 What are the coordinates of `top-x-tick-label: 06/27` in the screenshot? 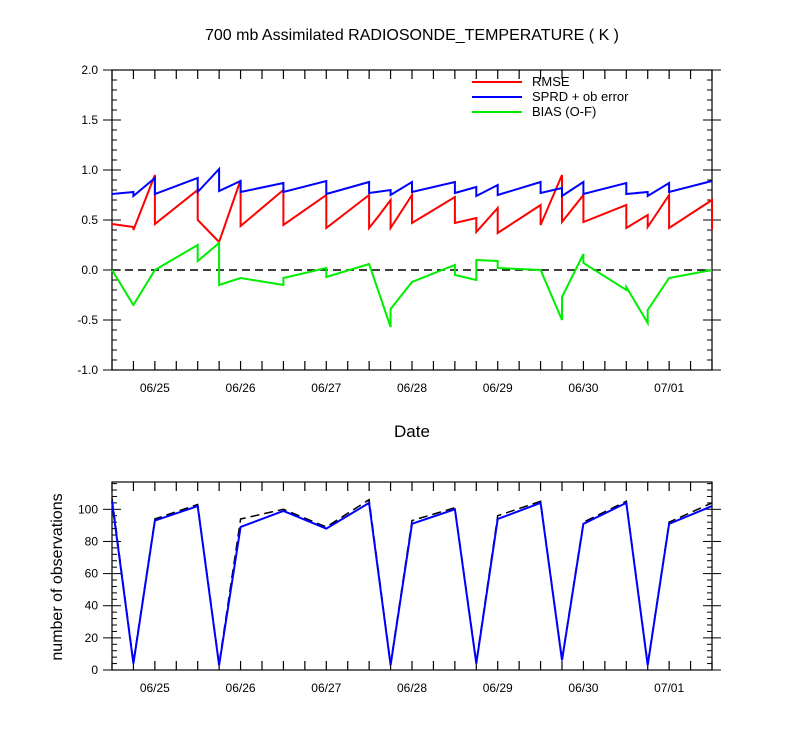 It's located at (326, 388).